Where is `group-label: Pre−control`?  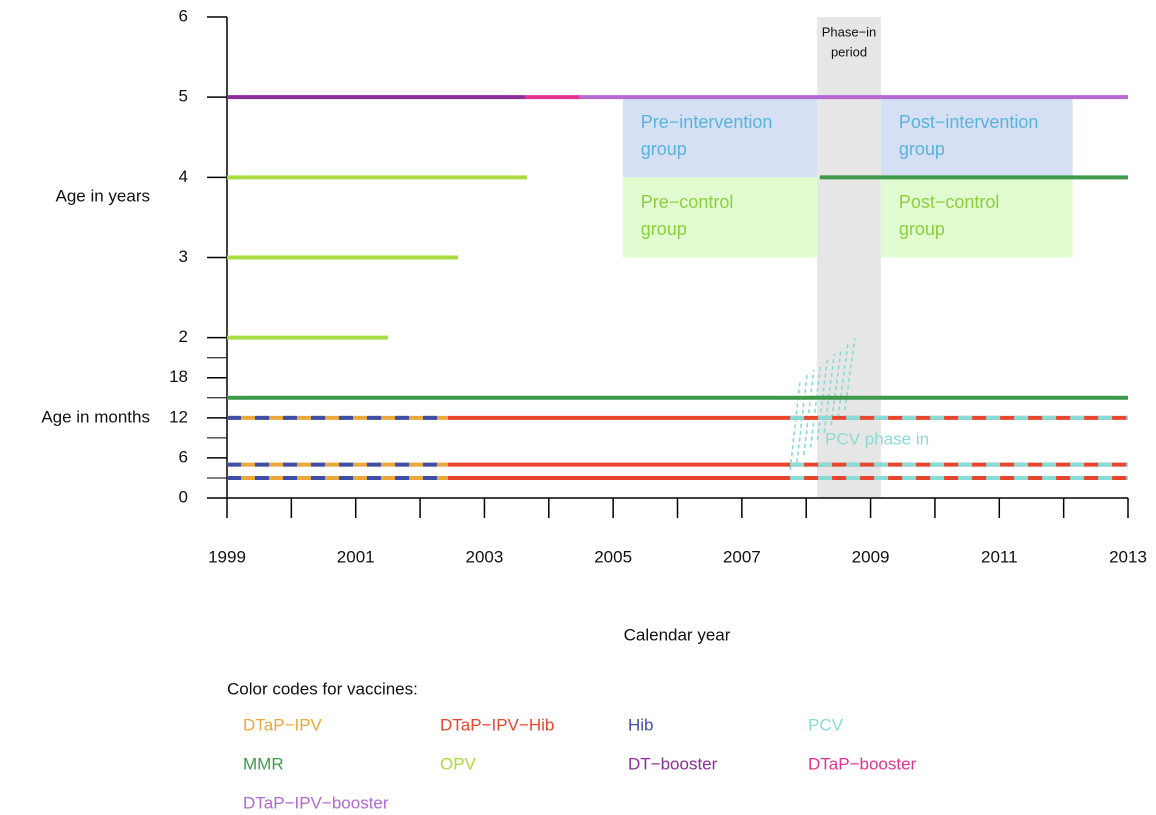
group-label: Pre−control is located at coordinates (687, 202).